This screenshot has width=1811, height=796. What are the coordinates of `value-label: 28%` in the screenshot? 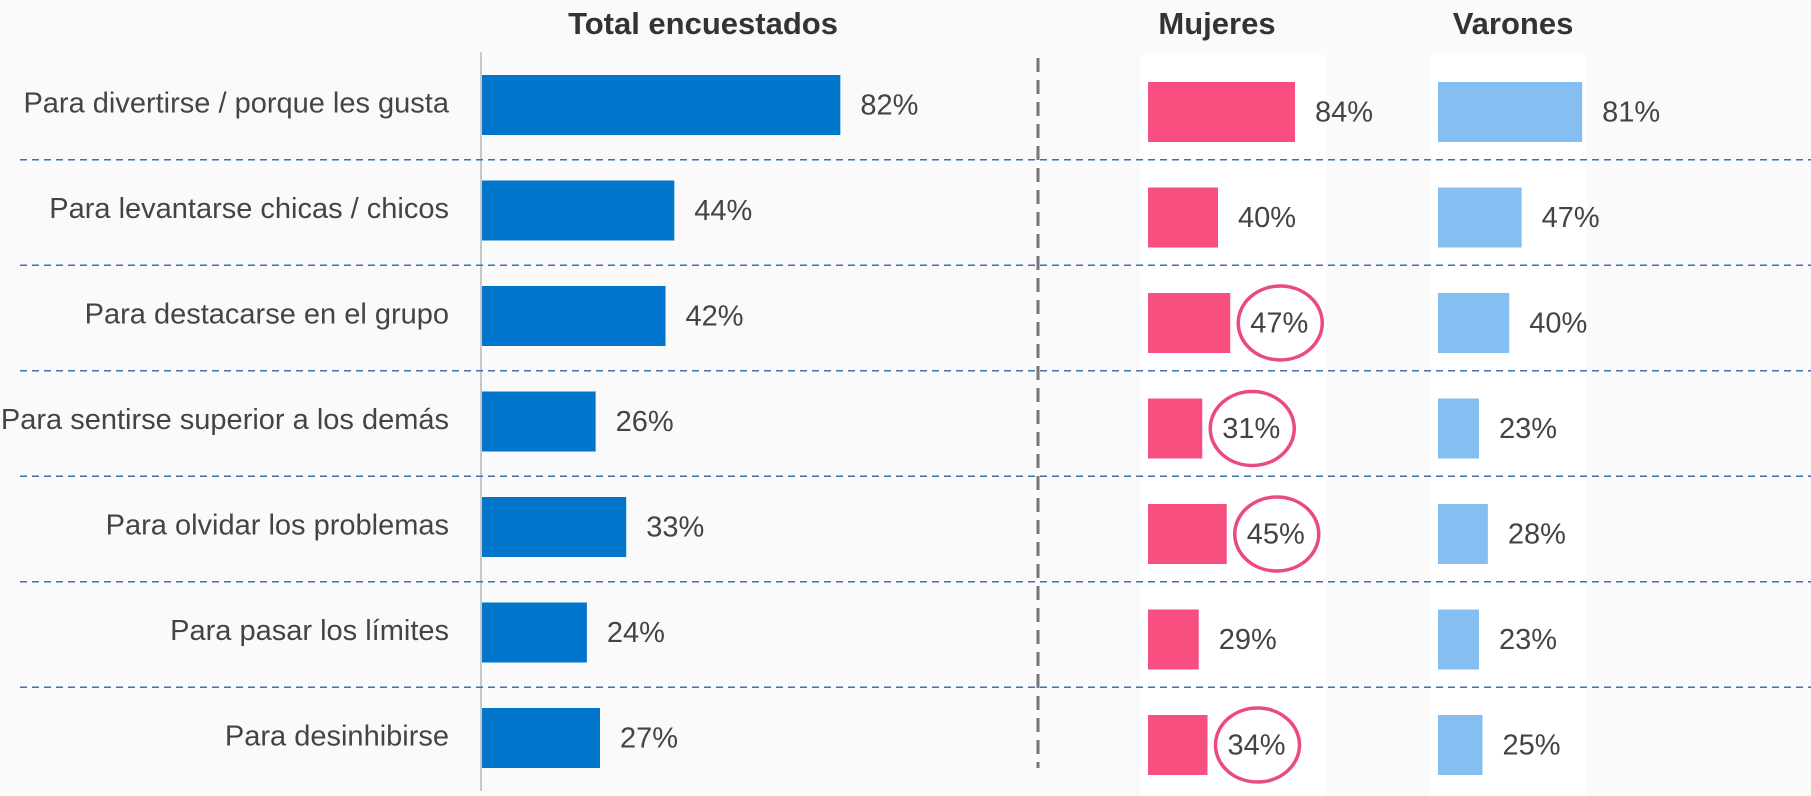 It's located at (1537, 535).